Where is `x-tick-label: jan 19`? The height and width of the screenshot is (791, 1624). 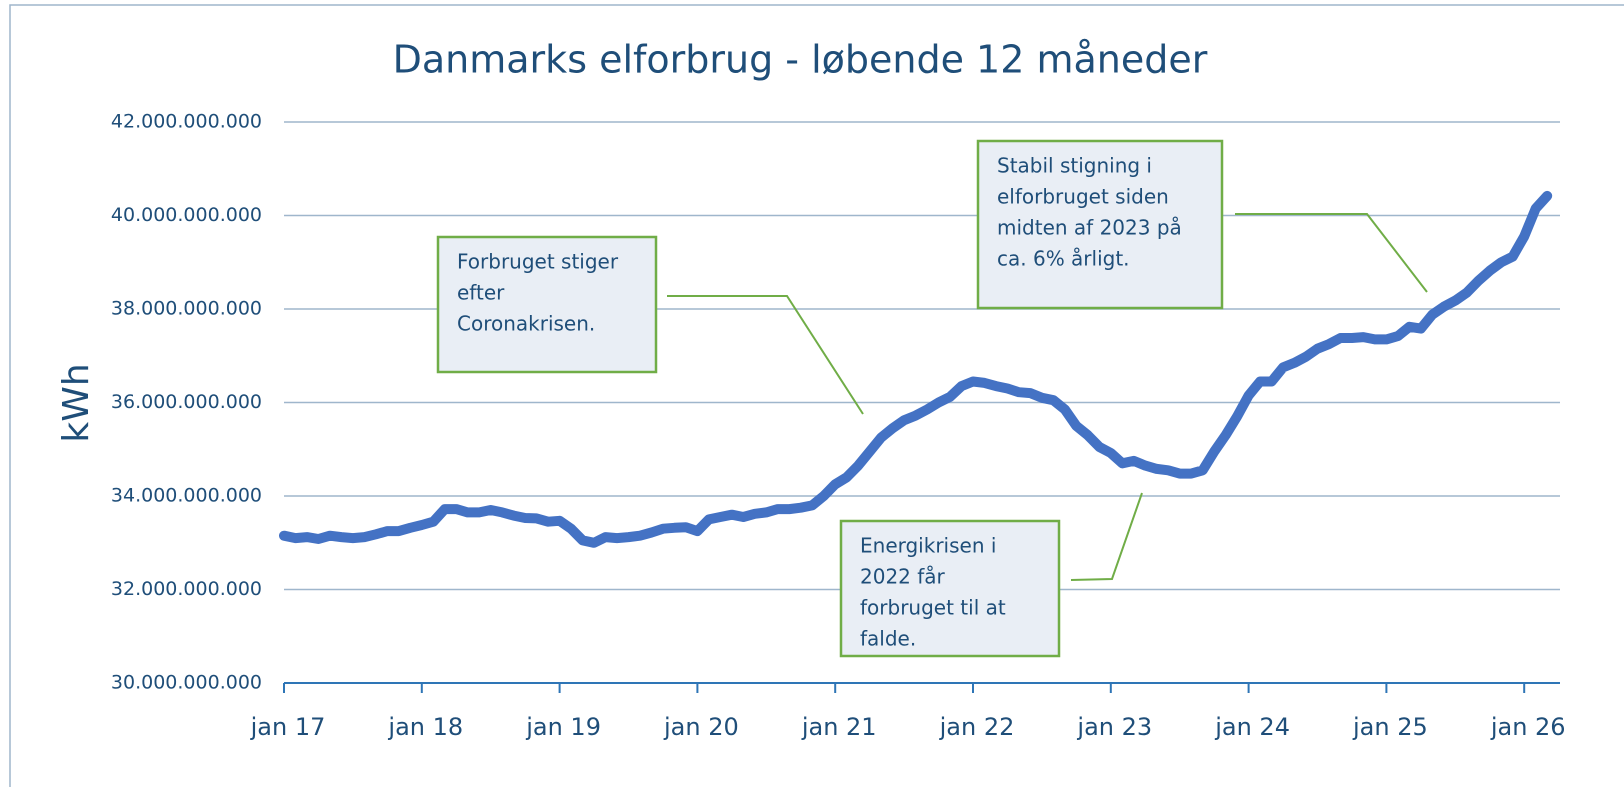 x-tick-label: jan 19 is located at coordinates (563, 727).